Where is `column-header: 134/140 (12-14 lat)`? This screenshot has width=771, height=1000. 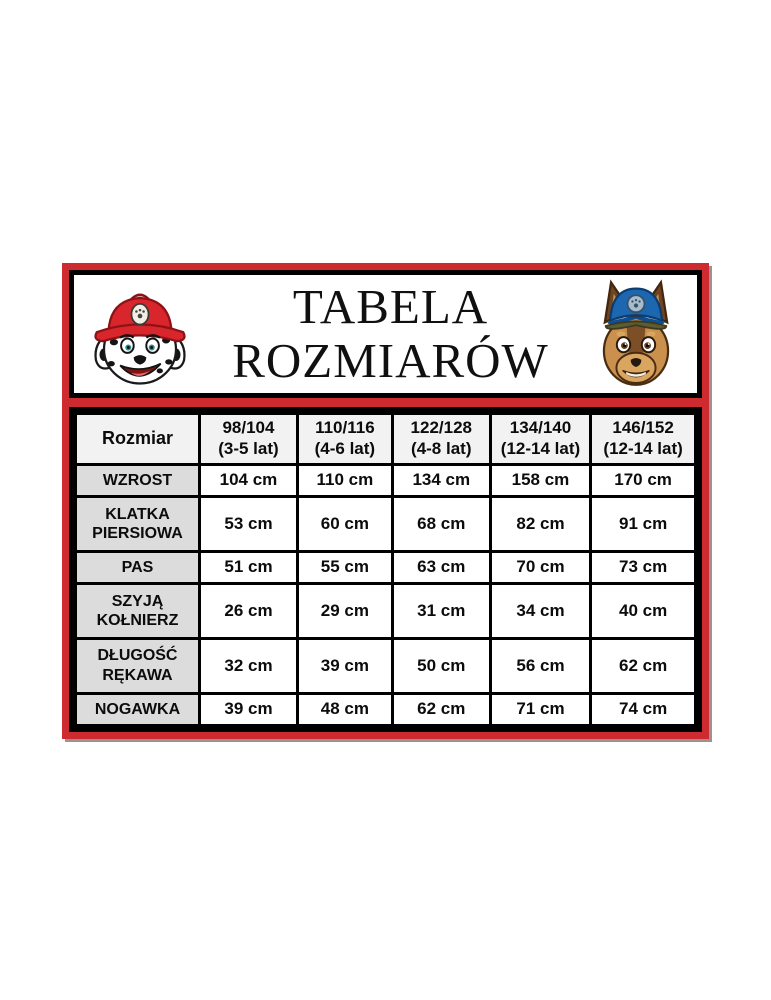 column-header: 134/140 (12-14 lat) is located at coordinates (540, 439).